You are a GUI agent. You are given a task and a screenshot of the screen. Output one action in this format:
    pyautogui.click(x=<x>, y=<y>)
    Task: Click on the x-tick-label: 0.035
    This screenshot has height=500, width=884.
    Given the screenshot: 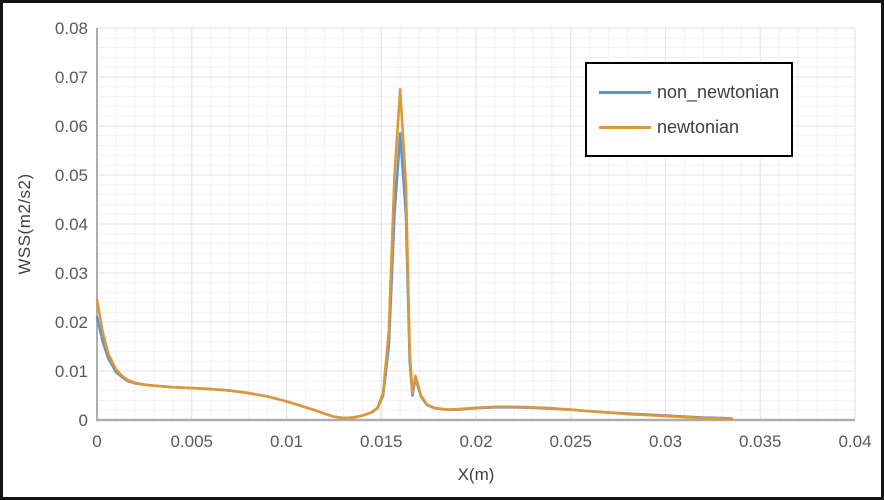 What is the action you would take?
    pyautogui.click(x=760, y=441)
    